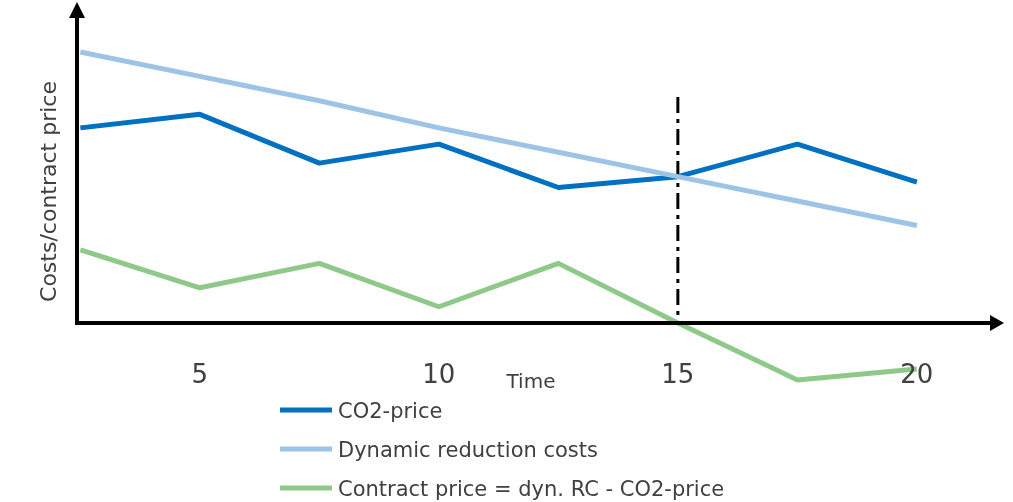 The image size is (1013, 502). I want to click on x-tick-label: 5, so click(200, 374).